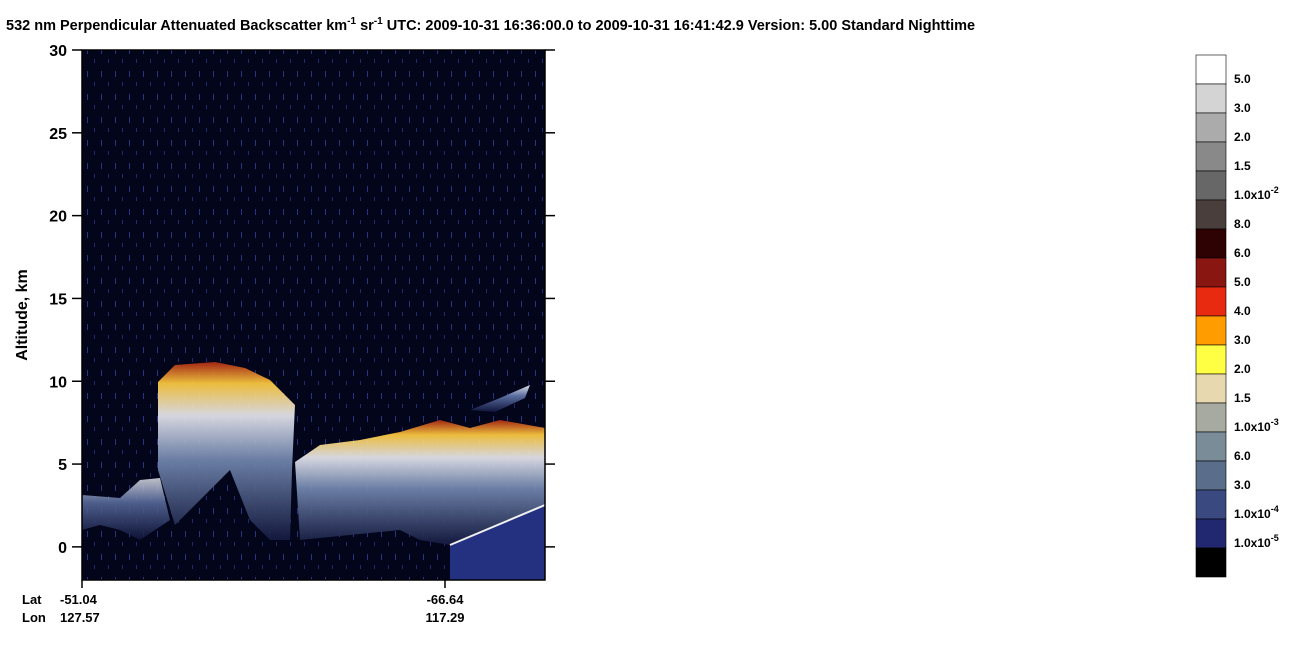 Image resolution: width=1300 pixels, height=672 pixels. What do you see at coordinates (1275, 190) in the screenshot?
I see `colorbar-label-exp: -2` at bounding box center [1275, 190].